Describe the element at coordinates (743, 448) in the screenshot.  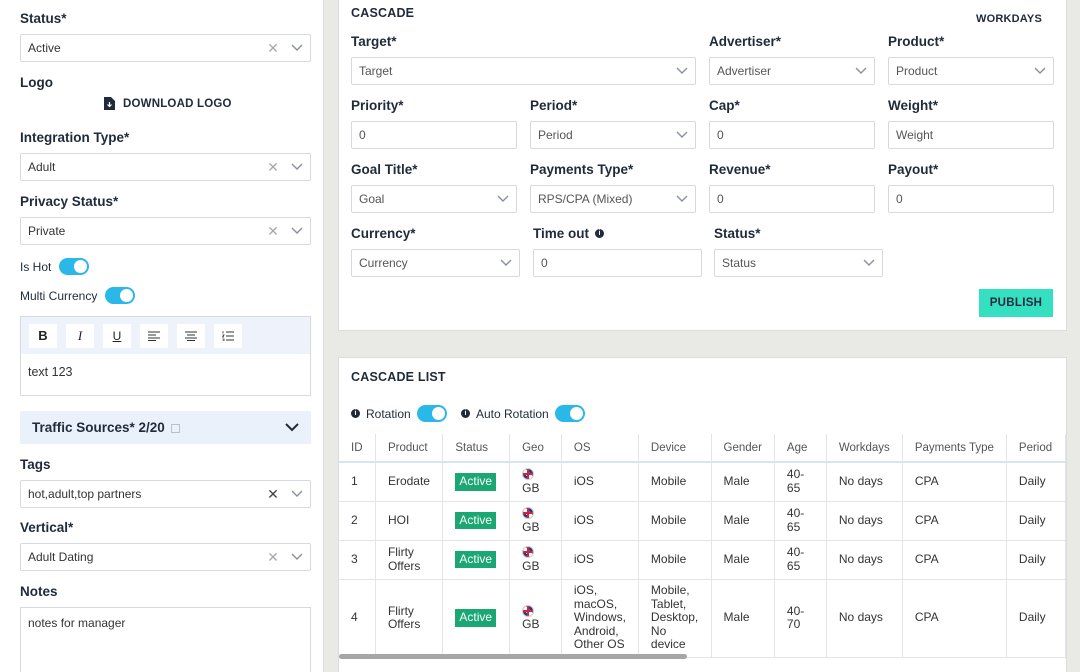
I see `column-header: Gender` at that location.